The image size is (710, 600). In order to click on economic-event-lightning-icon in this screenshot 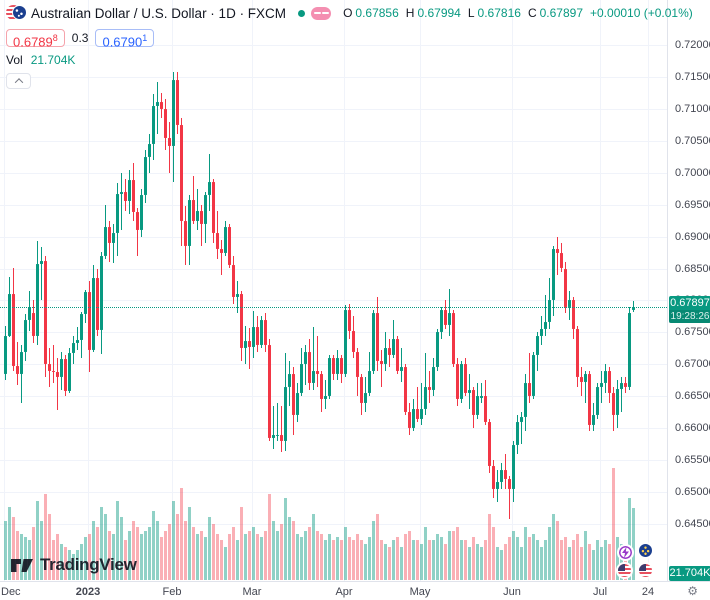, I will do `click(625, 552)`.